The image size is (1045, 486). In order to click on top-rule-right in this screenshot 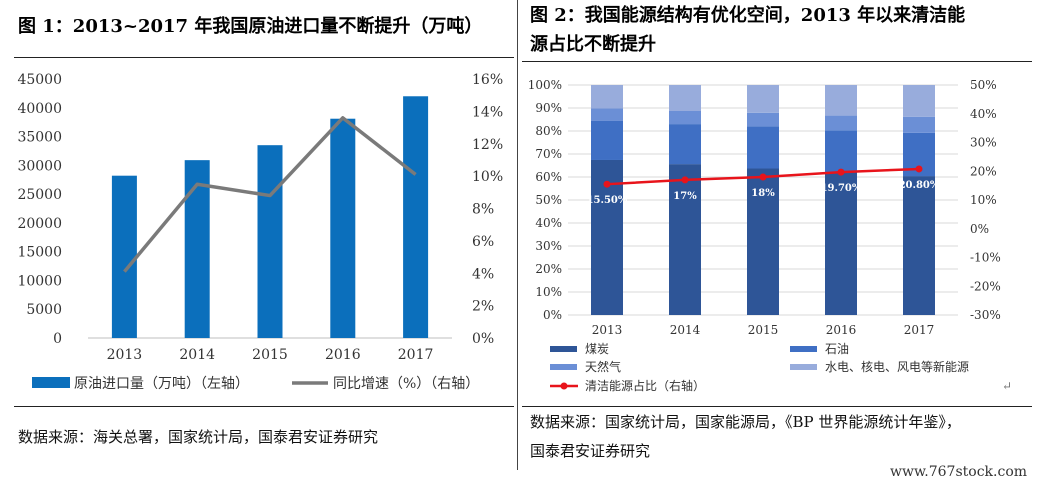, I will do `click(777, 61)`.